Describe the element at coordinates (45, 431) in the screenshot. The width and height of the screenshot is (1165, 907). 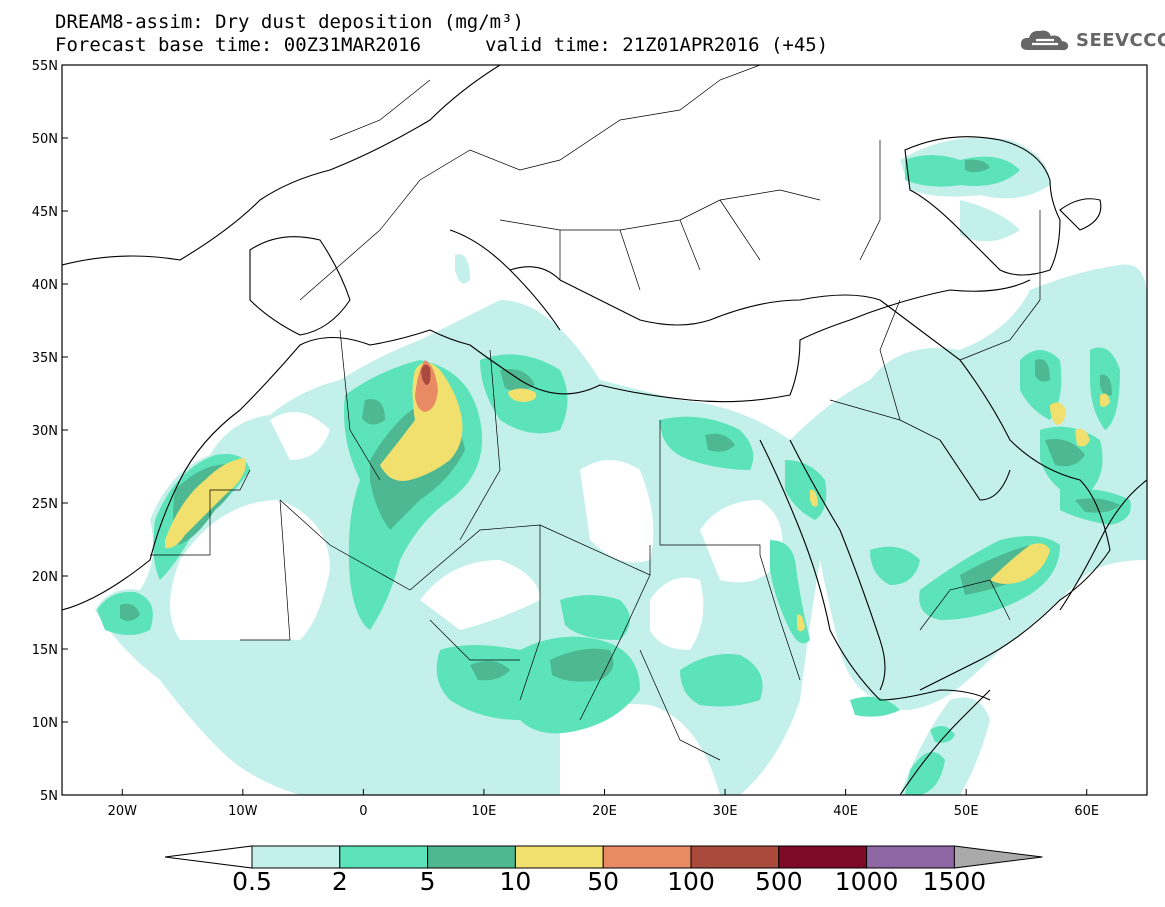
I see `lat-tick-label: 30N` at that location.